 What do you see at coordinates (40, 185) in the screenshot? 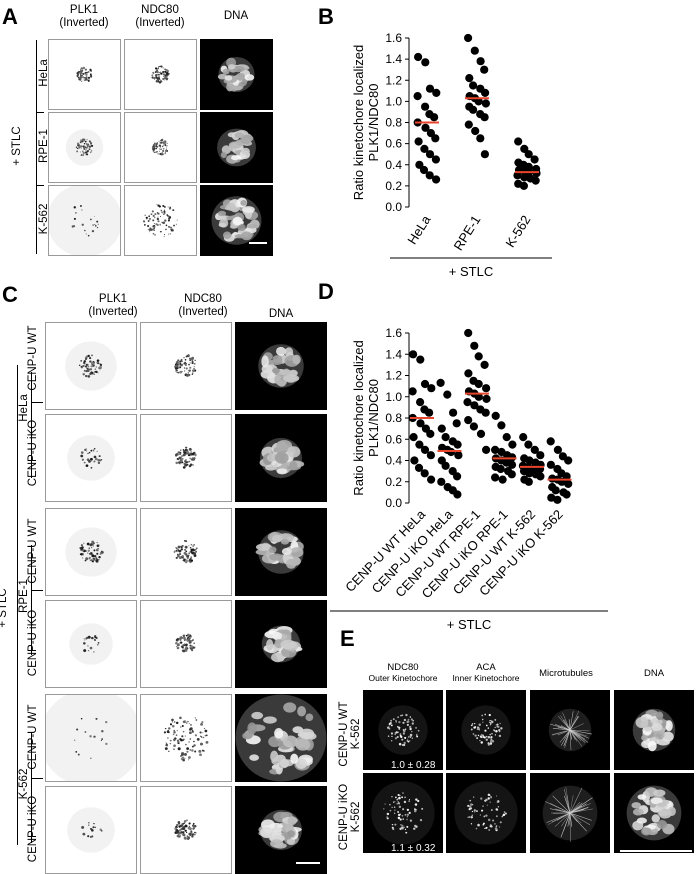
I see `panel-a-row-divider` at bounding box center [40, 185].